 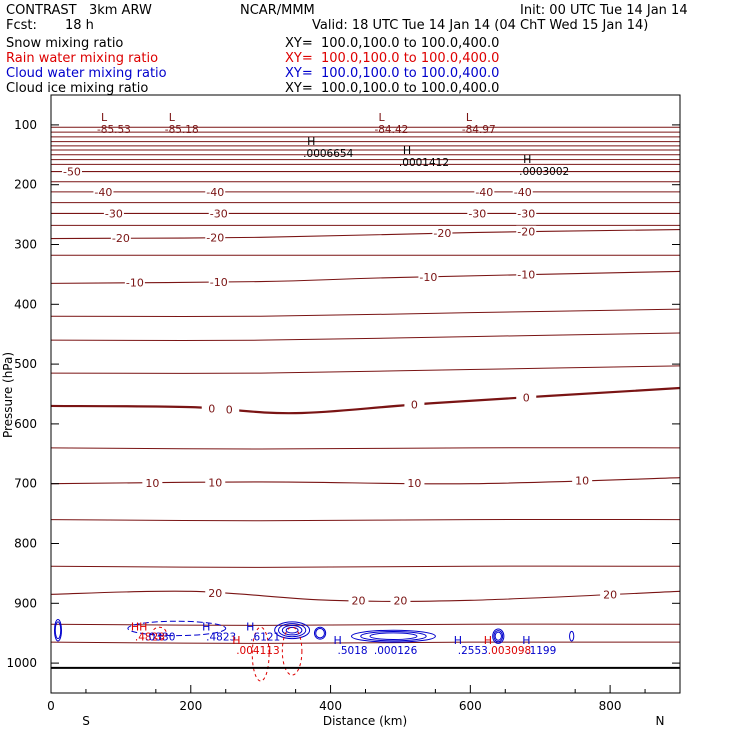 I want to click on cloud-maximum-value: .2553, so click(x=473, y=651).